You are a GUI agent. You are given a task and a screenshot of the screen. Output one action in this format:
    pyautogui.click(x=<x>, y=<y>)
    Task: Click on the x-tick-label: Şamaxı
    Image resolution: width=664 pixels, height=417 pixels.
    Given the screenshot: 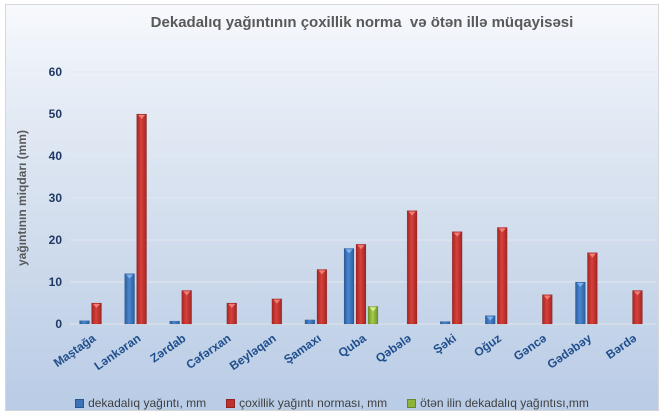 What is the action you would take?
    pyautogui.click(x=302, y=349)
    